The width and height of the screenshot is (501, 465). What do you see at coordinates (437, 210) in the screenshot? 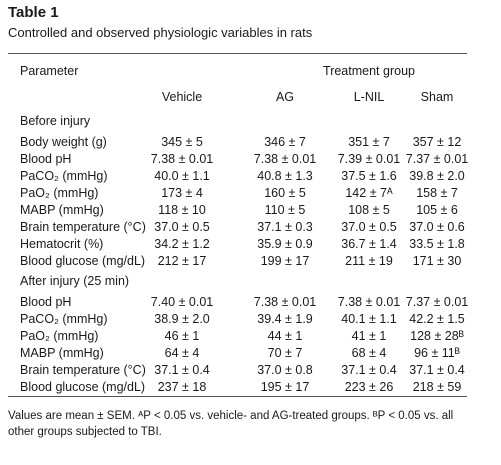
I see `cell-sham: 105 ± 6` at bounding box center [437, 210].